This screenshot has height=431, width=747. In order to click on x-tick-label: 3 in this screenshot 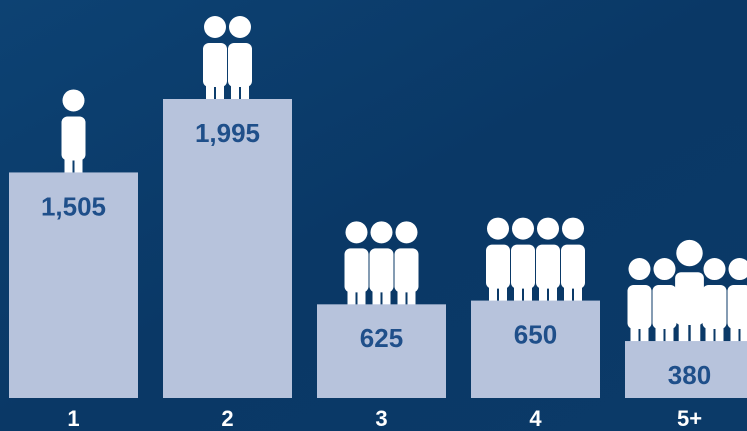, I will do `click(381, 418)`.